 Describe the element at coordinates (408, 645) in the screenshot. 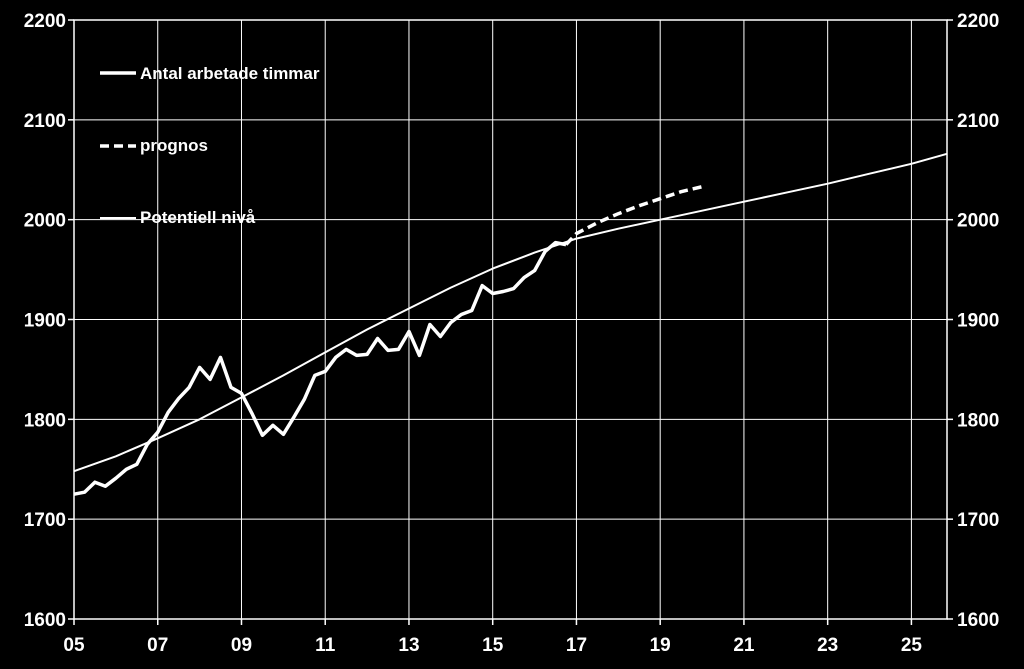

I see `x-tick-label: 13` at that location.